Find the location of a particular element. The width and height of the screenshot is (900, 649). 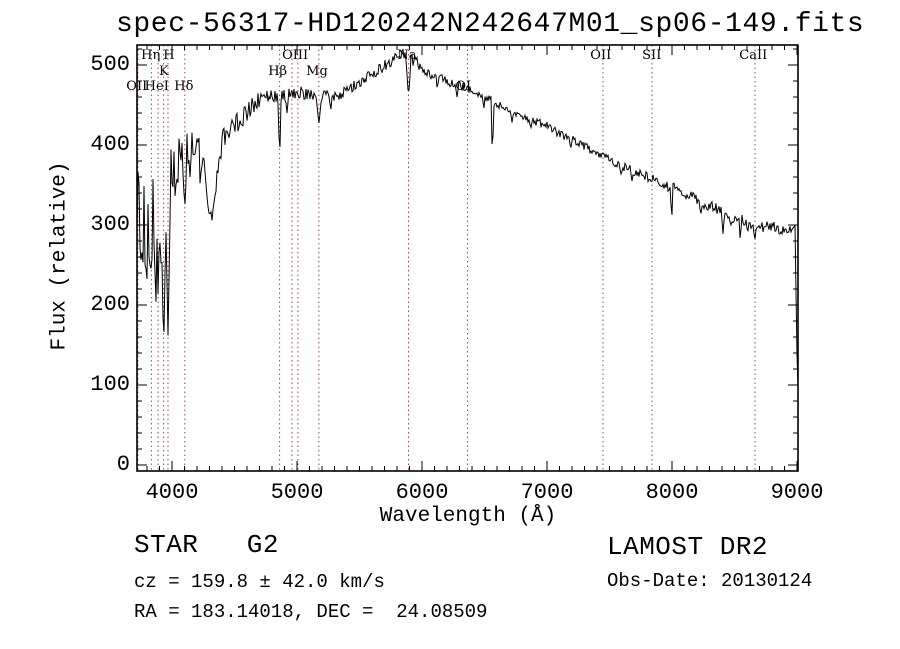

spectral-line-label: K is located at coordinates (164, 71).